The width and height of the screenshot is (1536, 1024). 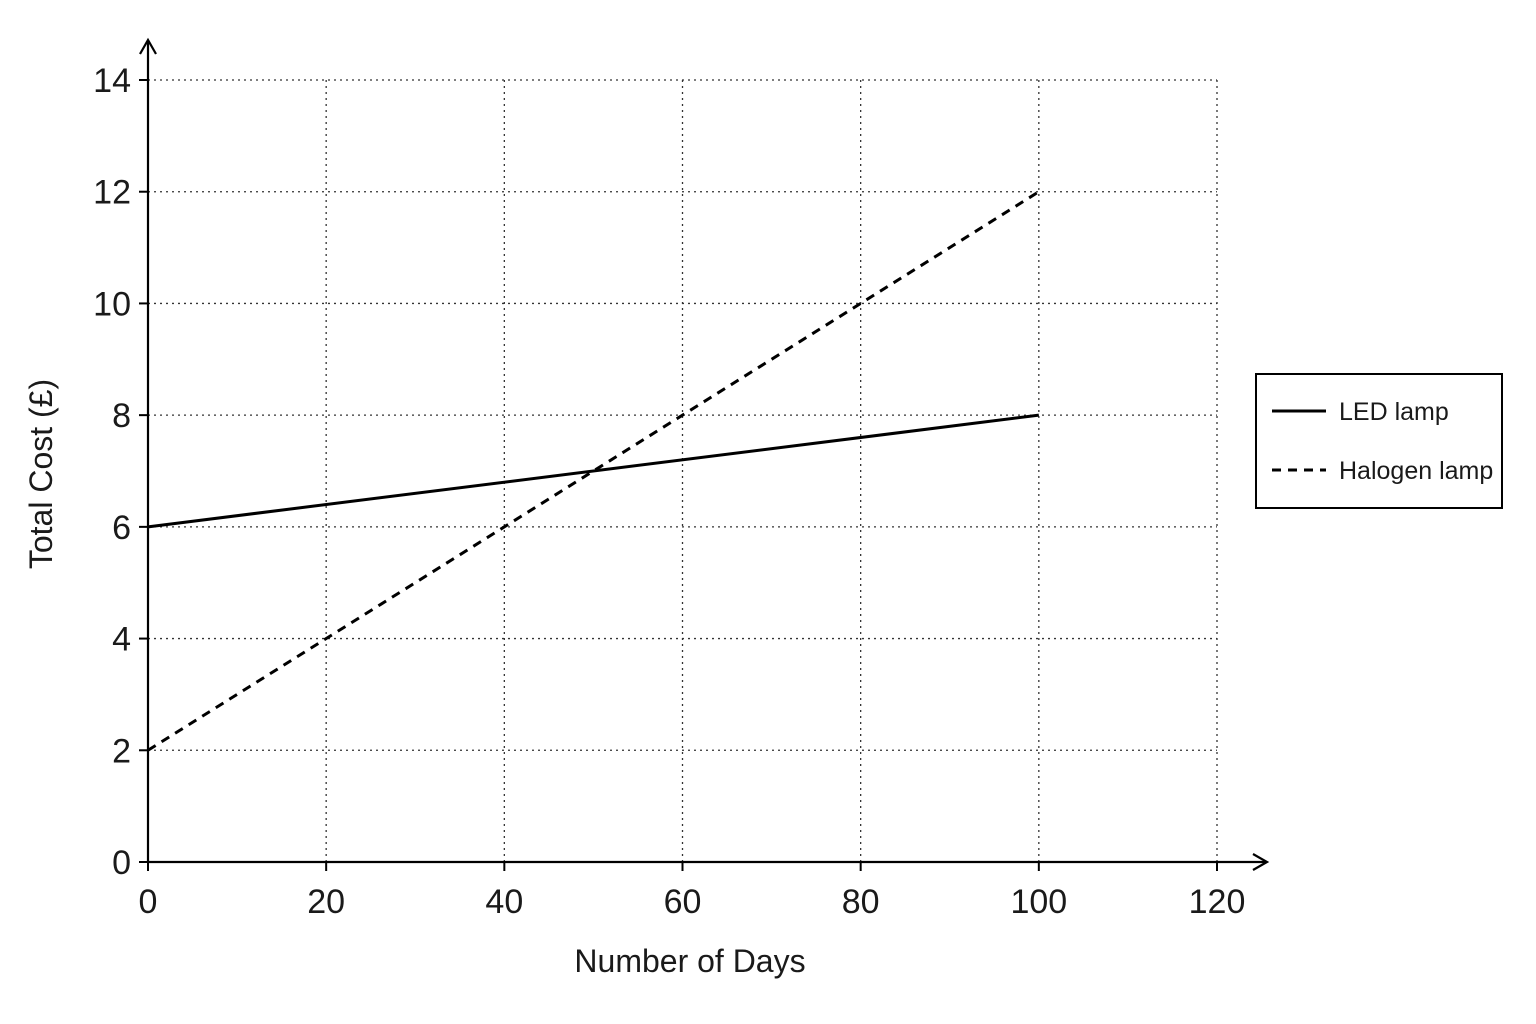 I want to click on series-line-led-lamp, so click(x=593, y=471).